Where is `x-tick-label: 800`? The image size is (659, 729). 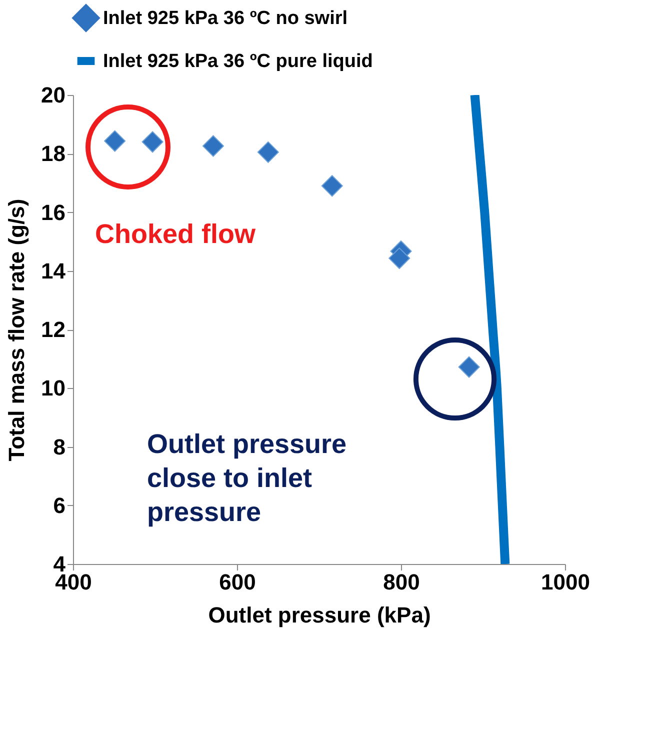
x-tick-label: 800 is located at coordinates (401, 582).